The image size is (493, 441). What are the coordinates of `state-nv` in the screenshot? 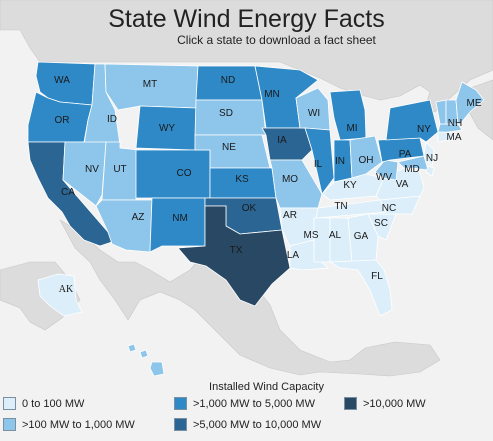 It's located at (84, 174).